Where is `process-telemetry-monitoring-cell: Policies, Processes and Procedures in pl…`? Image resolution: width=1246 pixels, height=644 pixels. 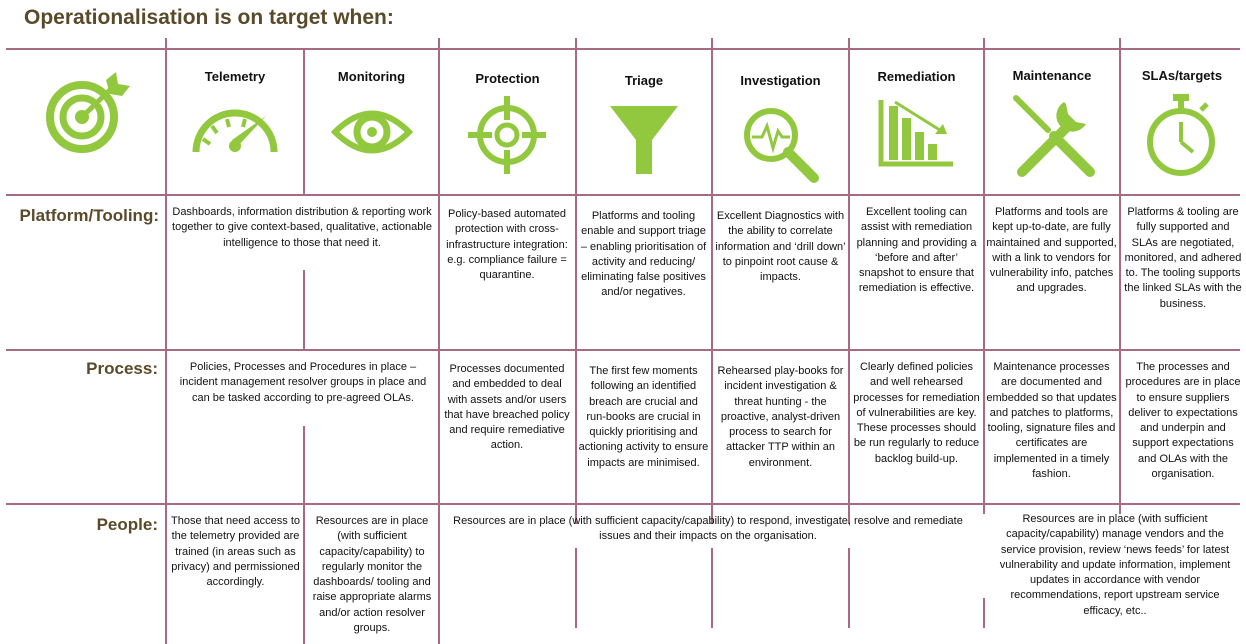 process-telemetry-monitoring-cell: Policies, Processes and Procedures in pl… is located at coordinates (303, 382).